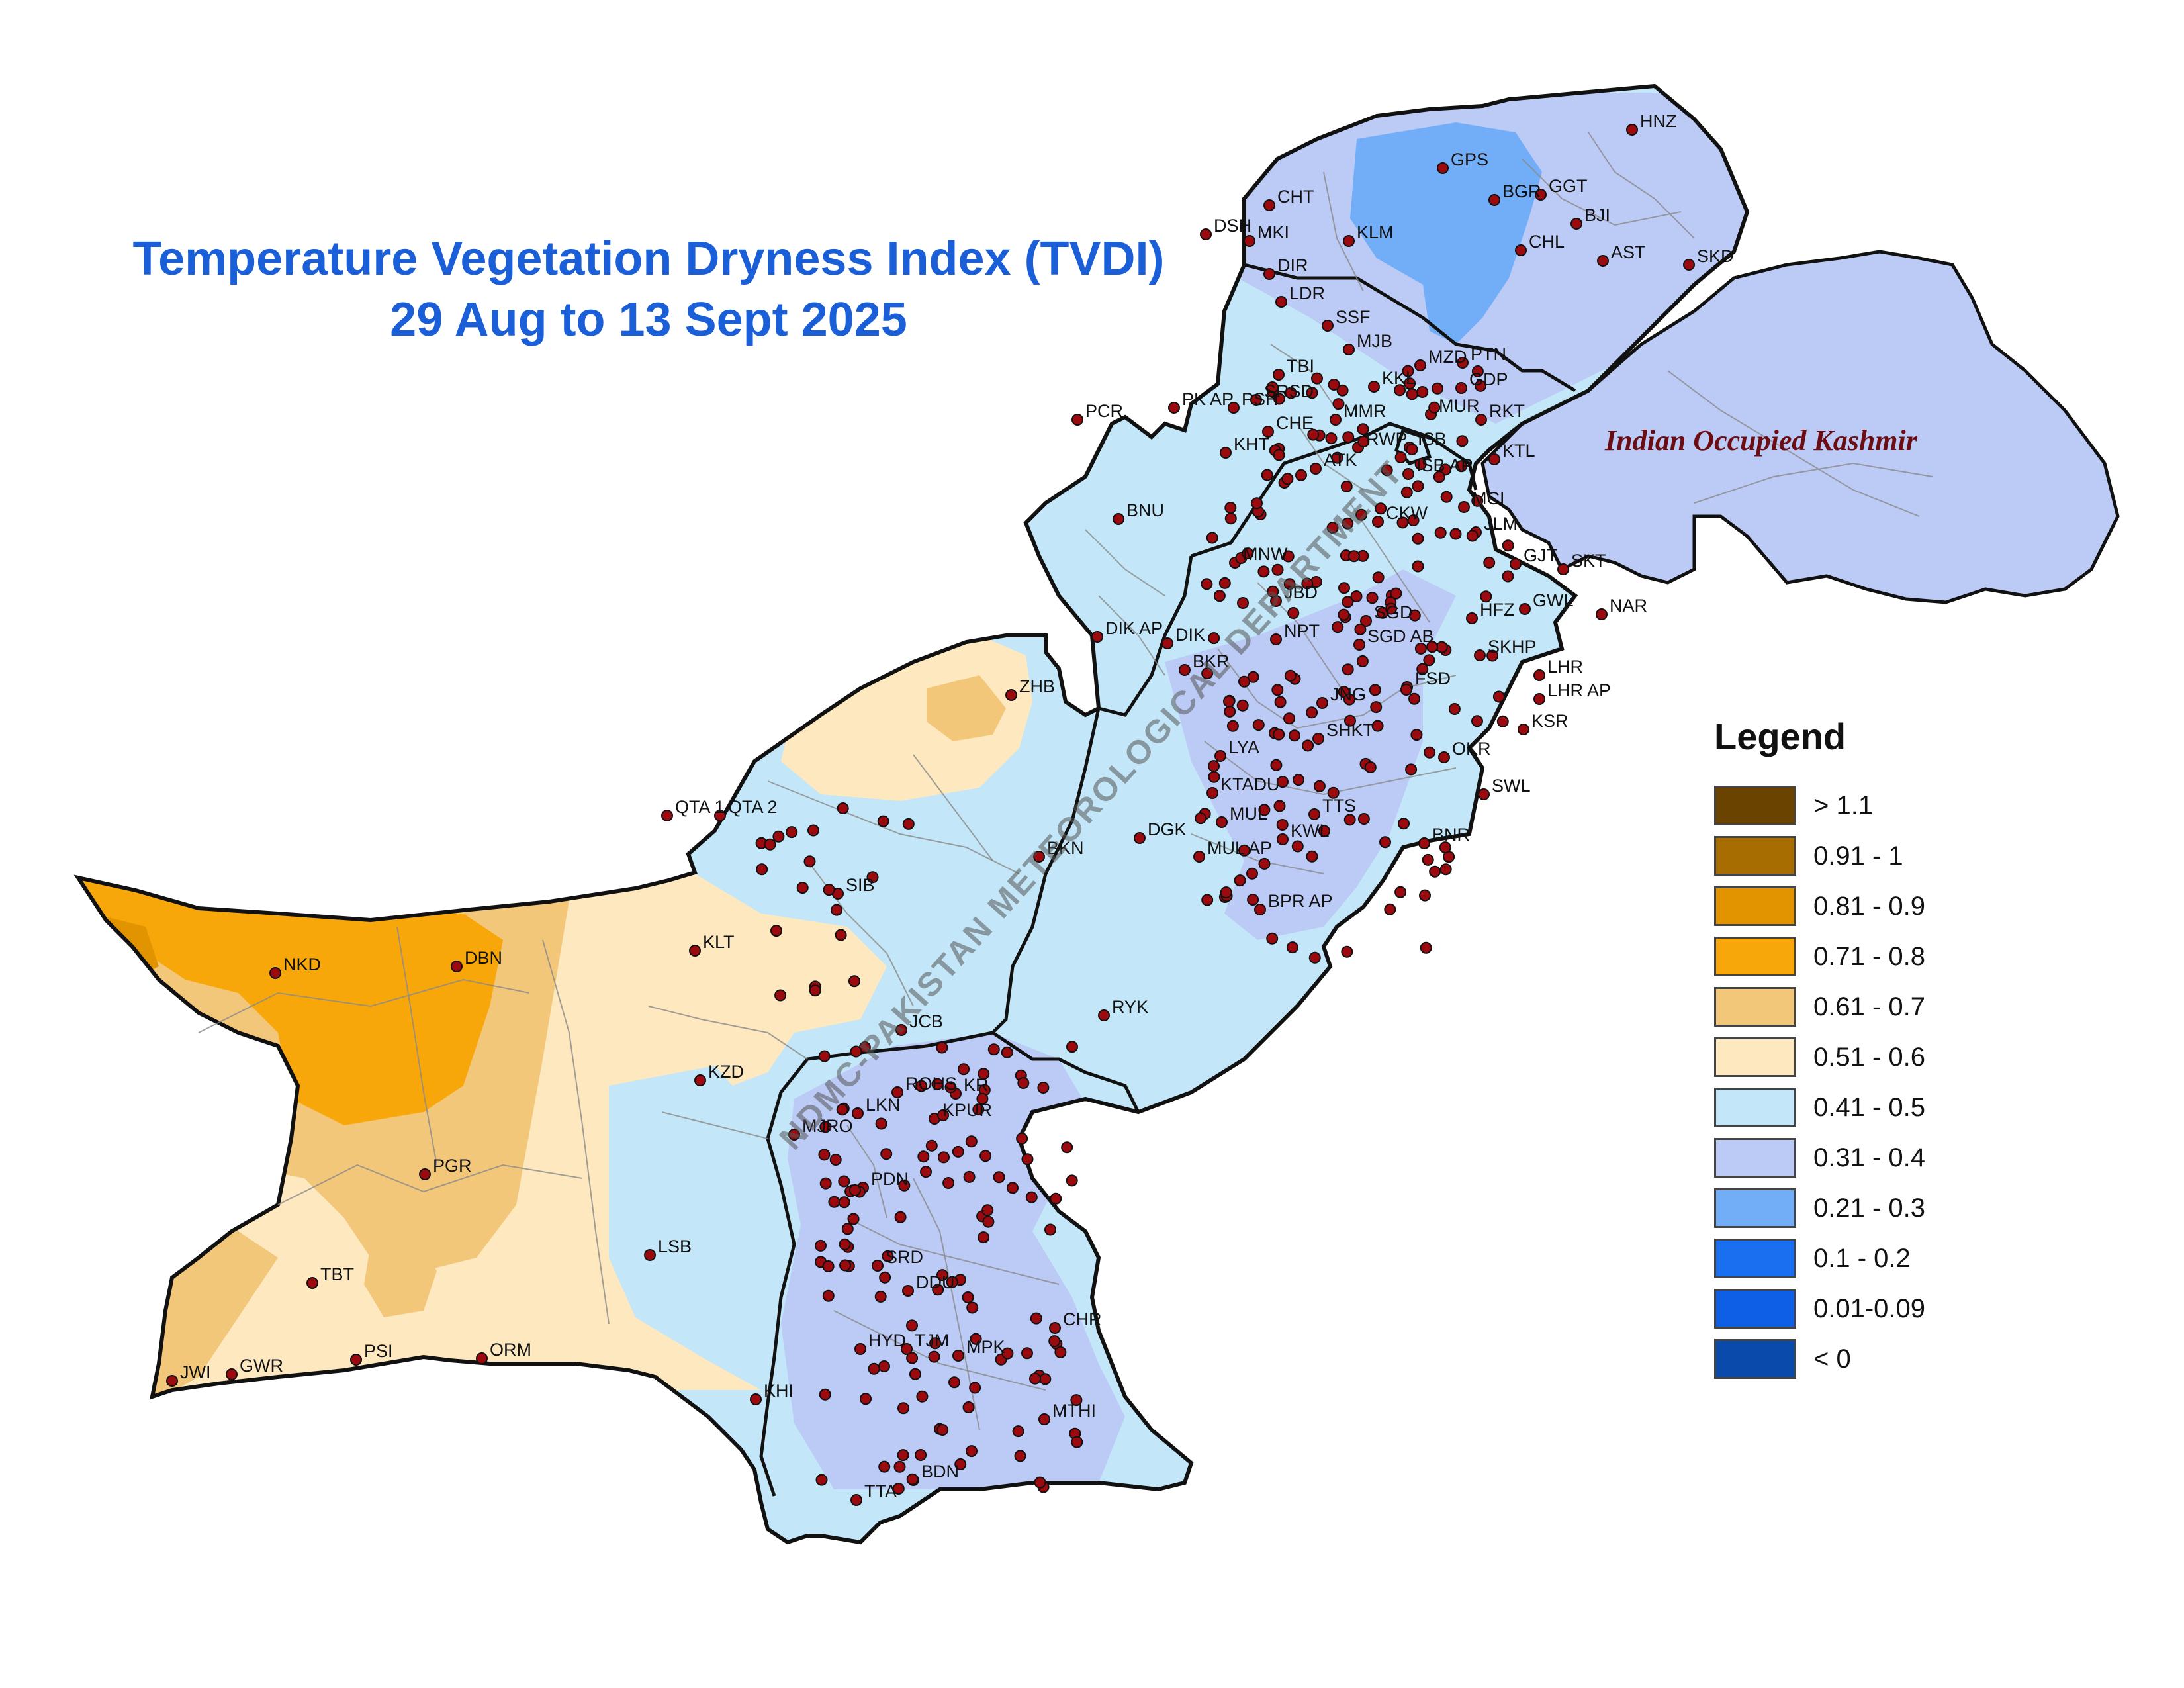 The width and height of the screenshot is (2184, 1688). I want to click on legend-title: Legend, so click(1780, 736).